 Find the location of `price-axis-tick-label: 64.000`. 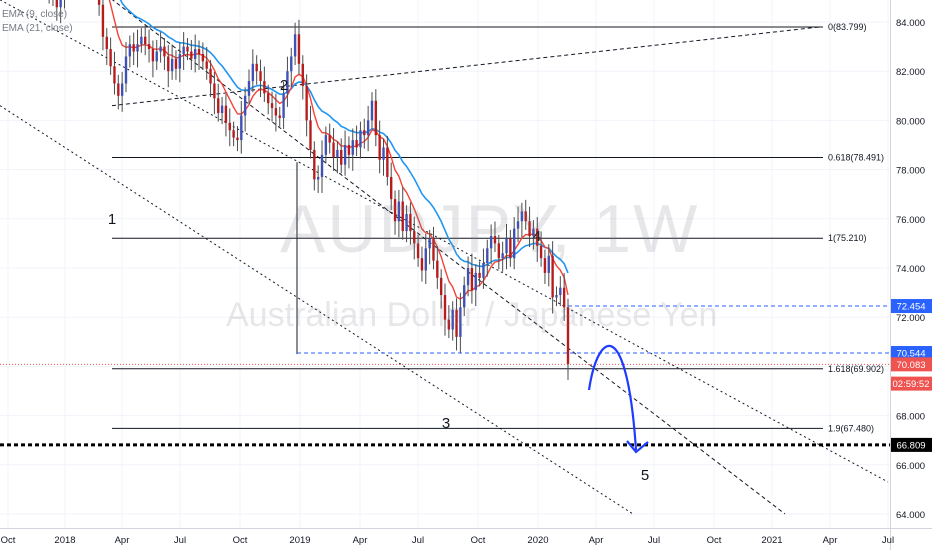

price-axis-tick-label: 64.000 is located at coordinates (910, 515).